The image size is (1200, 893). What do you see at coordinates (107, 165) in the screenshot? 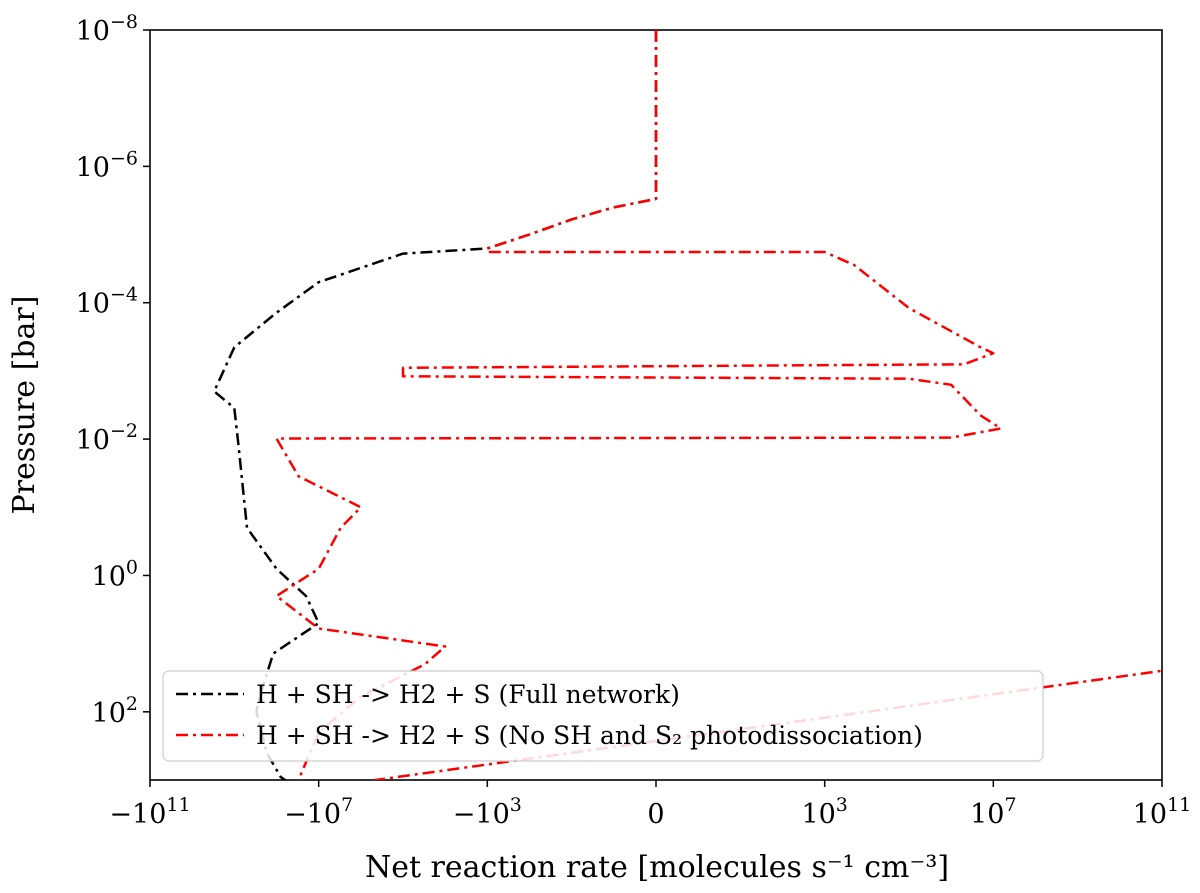
I see `y-tick-label: 10⁻⁶` at bounding box center [107, 165].